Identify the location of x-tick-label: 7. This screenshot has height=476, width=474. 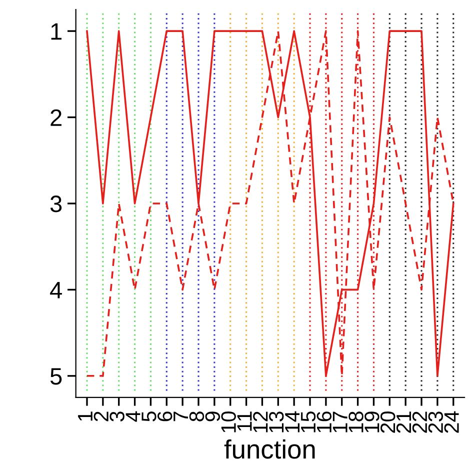
(181, 417).